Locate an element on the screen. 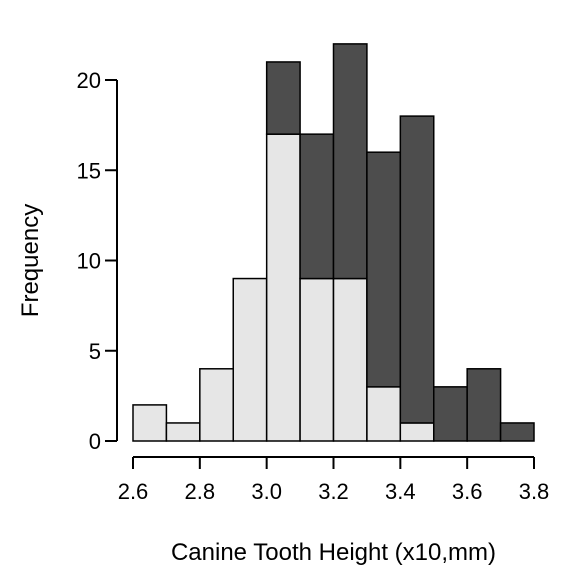  histogram-bar-series2-bin9 is located at coordinates (417, 269).